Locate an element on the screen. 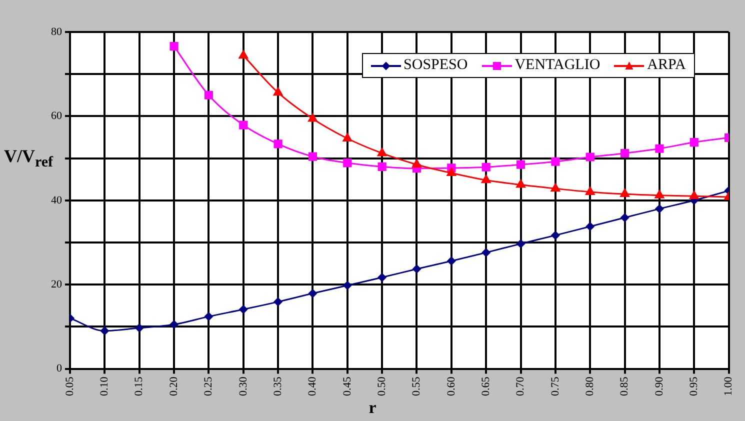  y-tick-label: 80 is located at coordinates (56, 32).